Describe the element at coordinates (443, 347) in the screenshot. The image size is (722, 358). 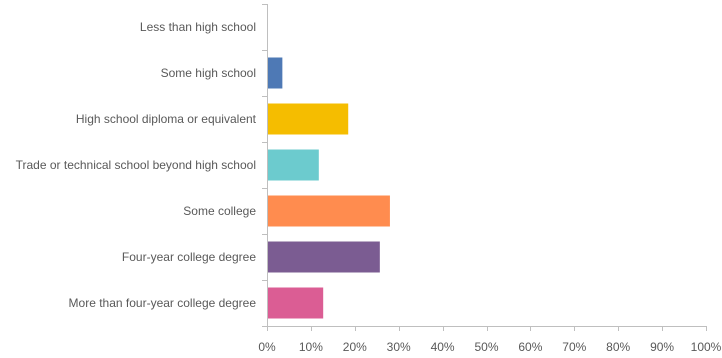
I see `x-tick-label: 40%` at that location.